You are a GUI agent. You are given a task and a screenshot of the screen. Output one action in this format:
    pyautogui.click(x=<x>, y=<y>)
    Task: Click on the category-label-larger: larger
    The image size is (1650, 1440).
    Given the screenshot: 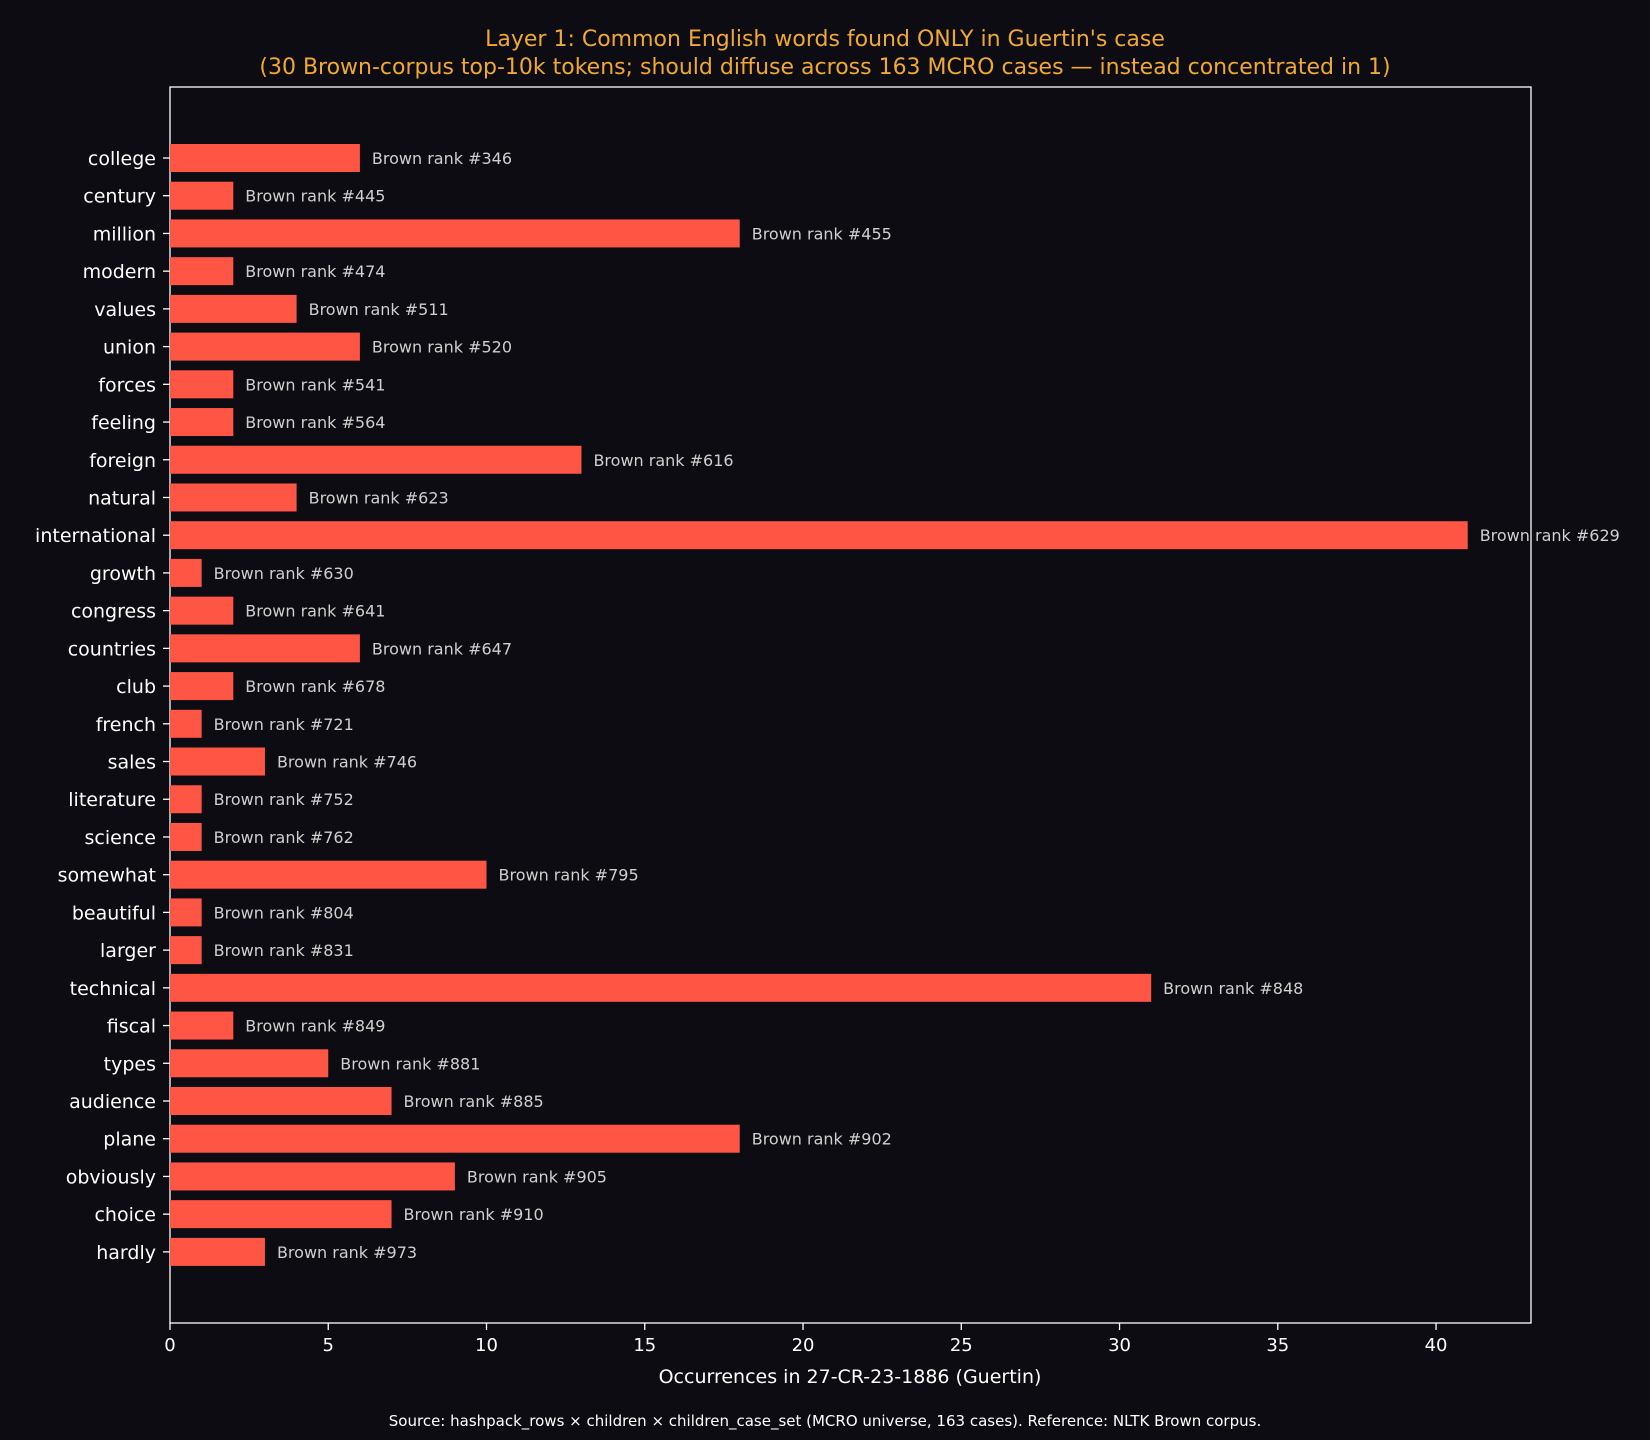 What is the action you would take?
    pyautogui.click(x=128, y=951)
    